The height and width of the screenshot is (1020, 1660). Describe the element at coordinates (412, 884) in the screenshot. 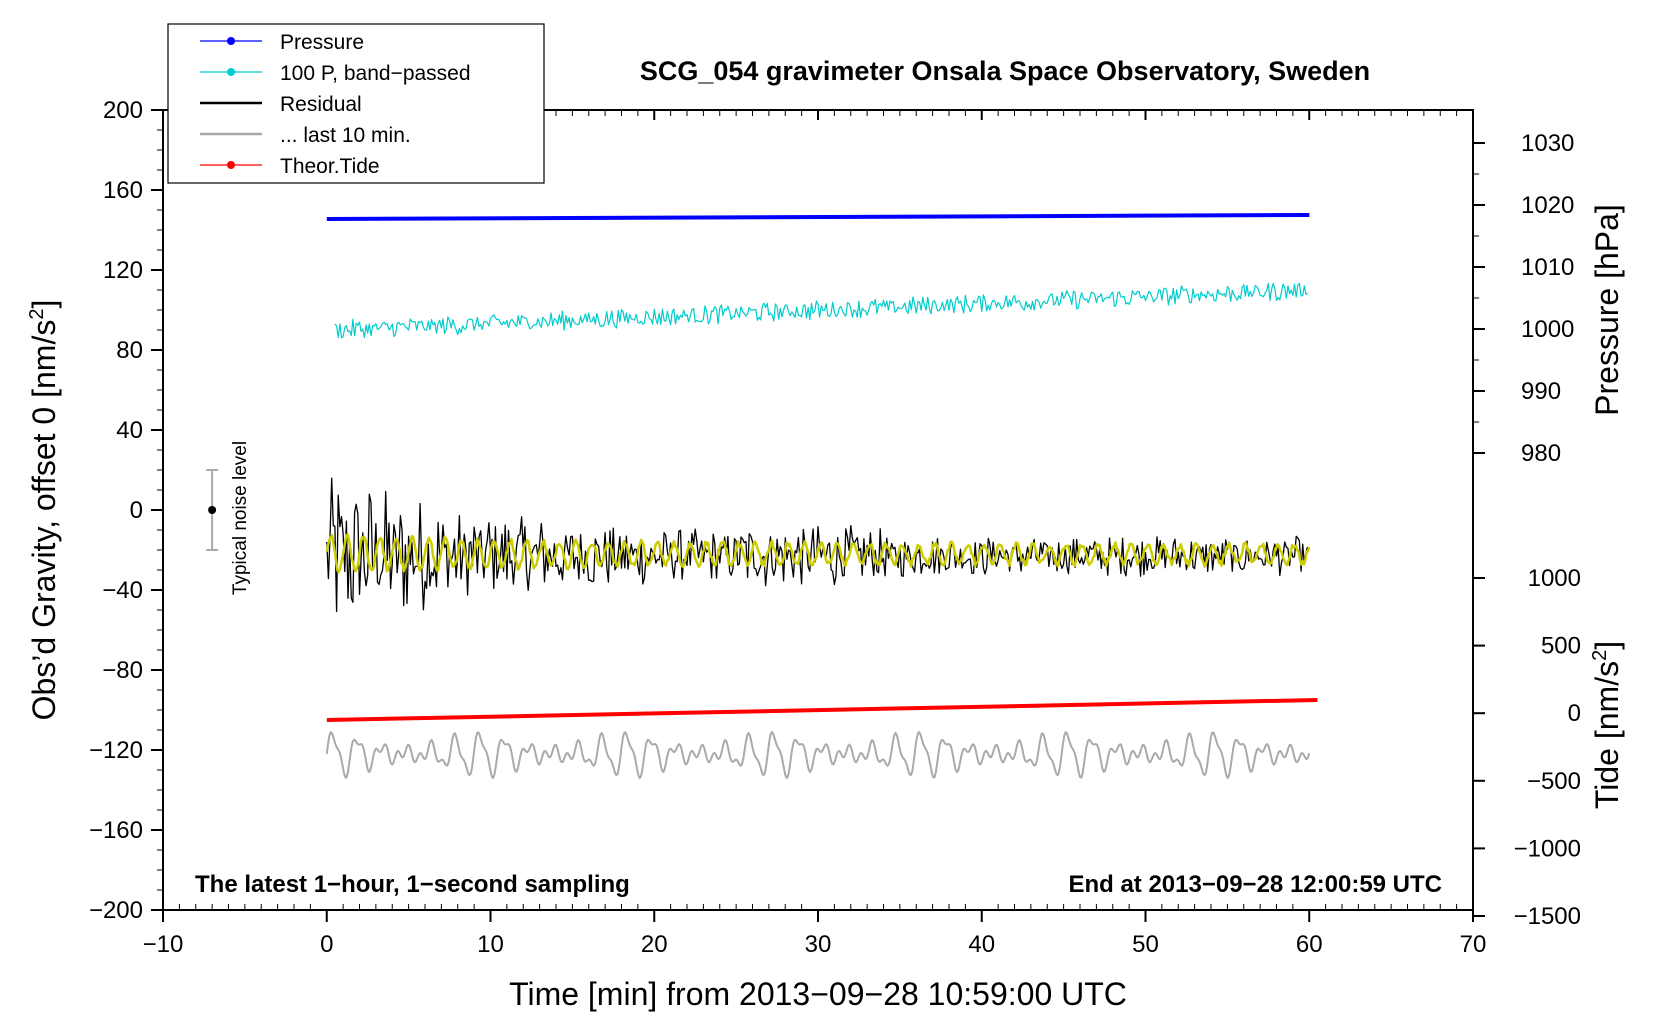

I see `note-left: The latest 1−hour, 1−second sampling` at that location.